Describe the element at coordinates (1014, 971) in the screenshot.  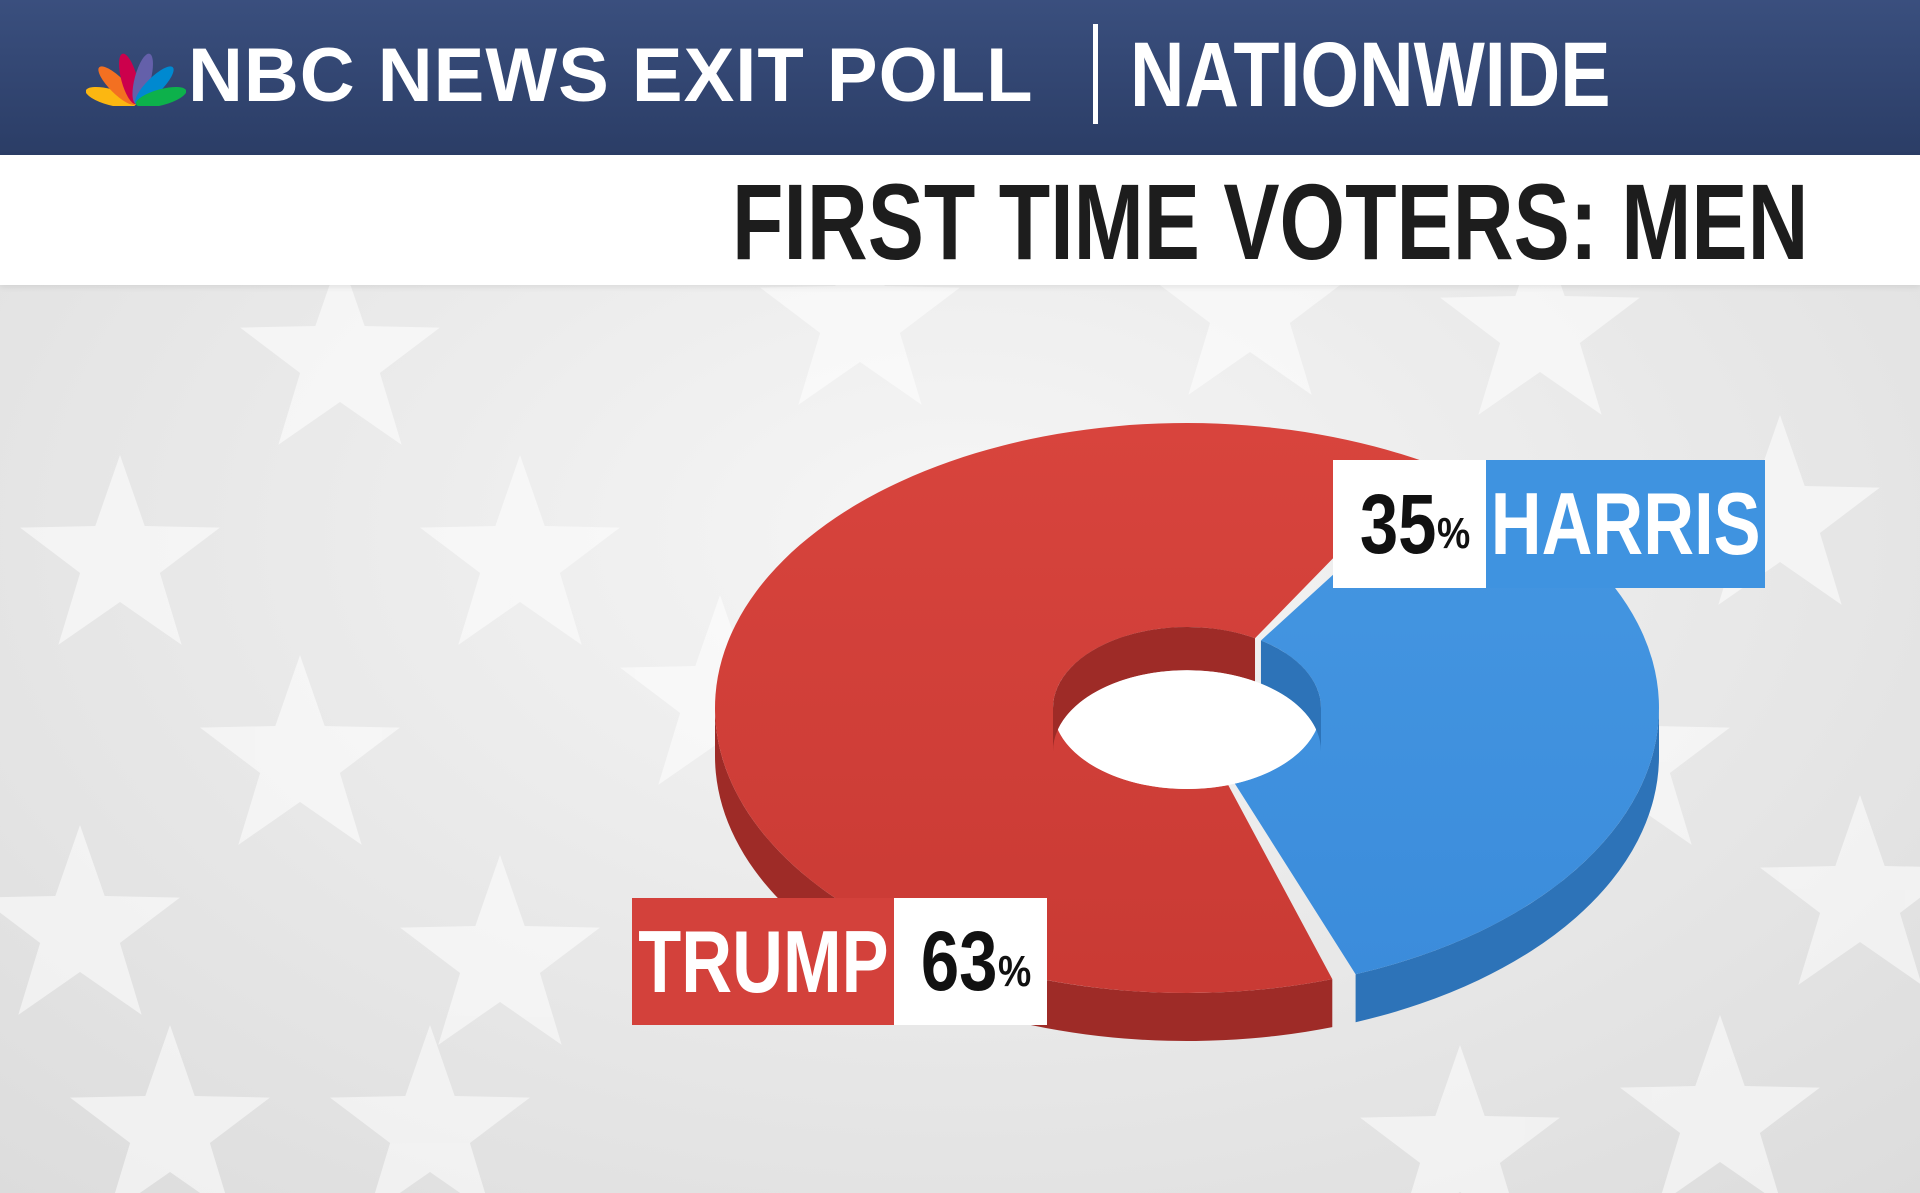
I see `trump-unit: %` at that location.